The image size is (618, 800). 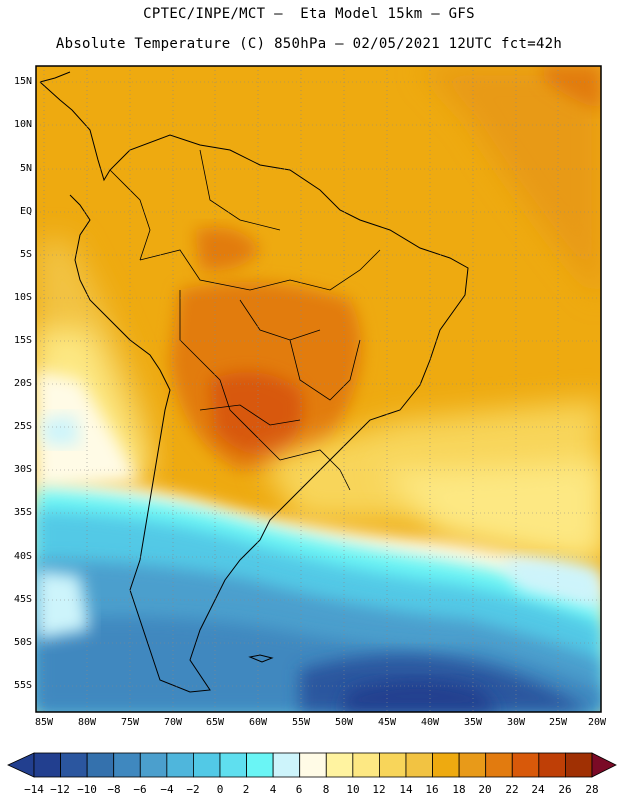 What do you see at coordinates (22, 124) in the screenshot?
I see `lat-tick-label: 10N` at bounding box center [22, 124].